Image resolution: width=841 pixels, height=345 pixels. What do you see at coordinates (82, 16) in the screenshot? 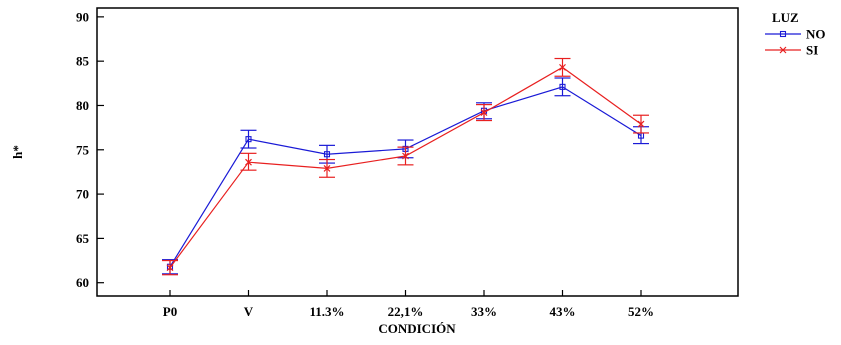
I see `y-tick-label: 90` at bounding box center [82, 16].